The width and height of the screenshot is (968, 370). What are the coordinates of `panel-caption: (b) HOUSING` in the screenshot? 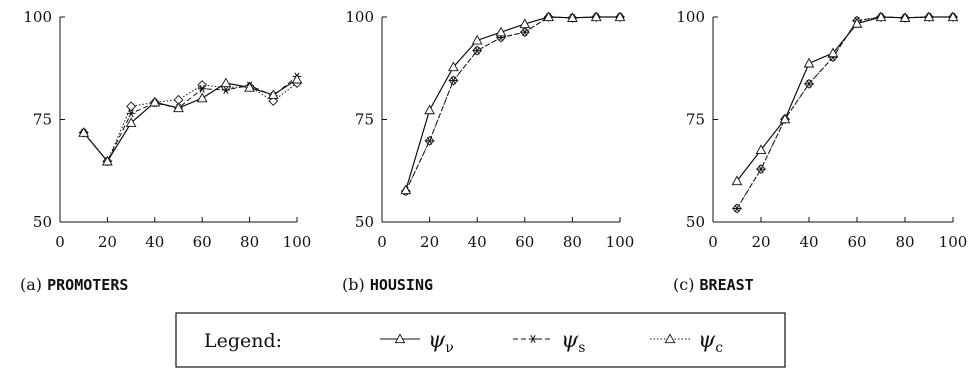 It's located at (387, 284).